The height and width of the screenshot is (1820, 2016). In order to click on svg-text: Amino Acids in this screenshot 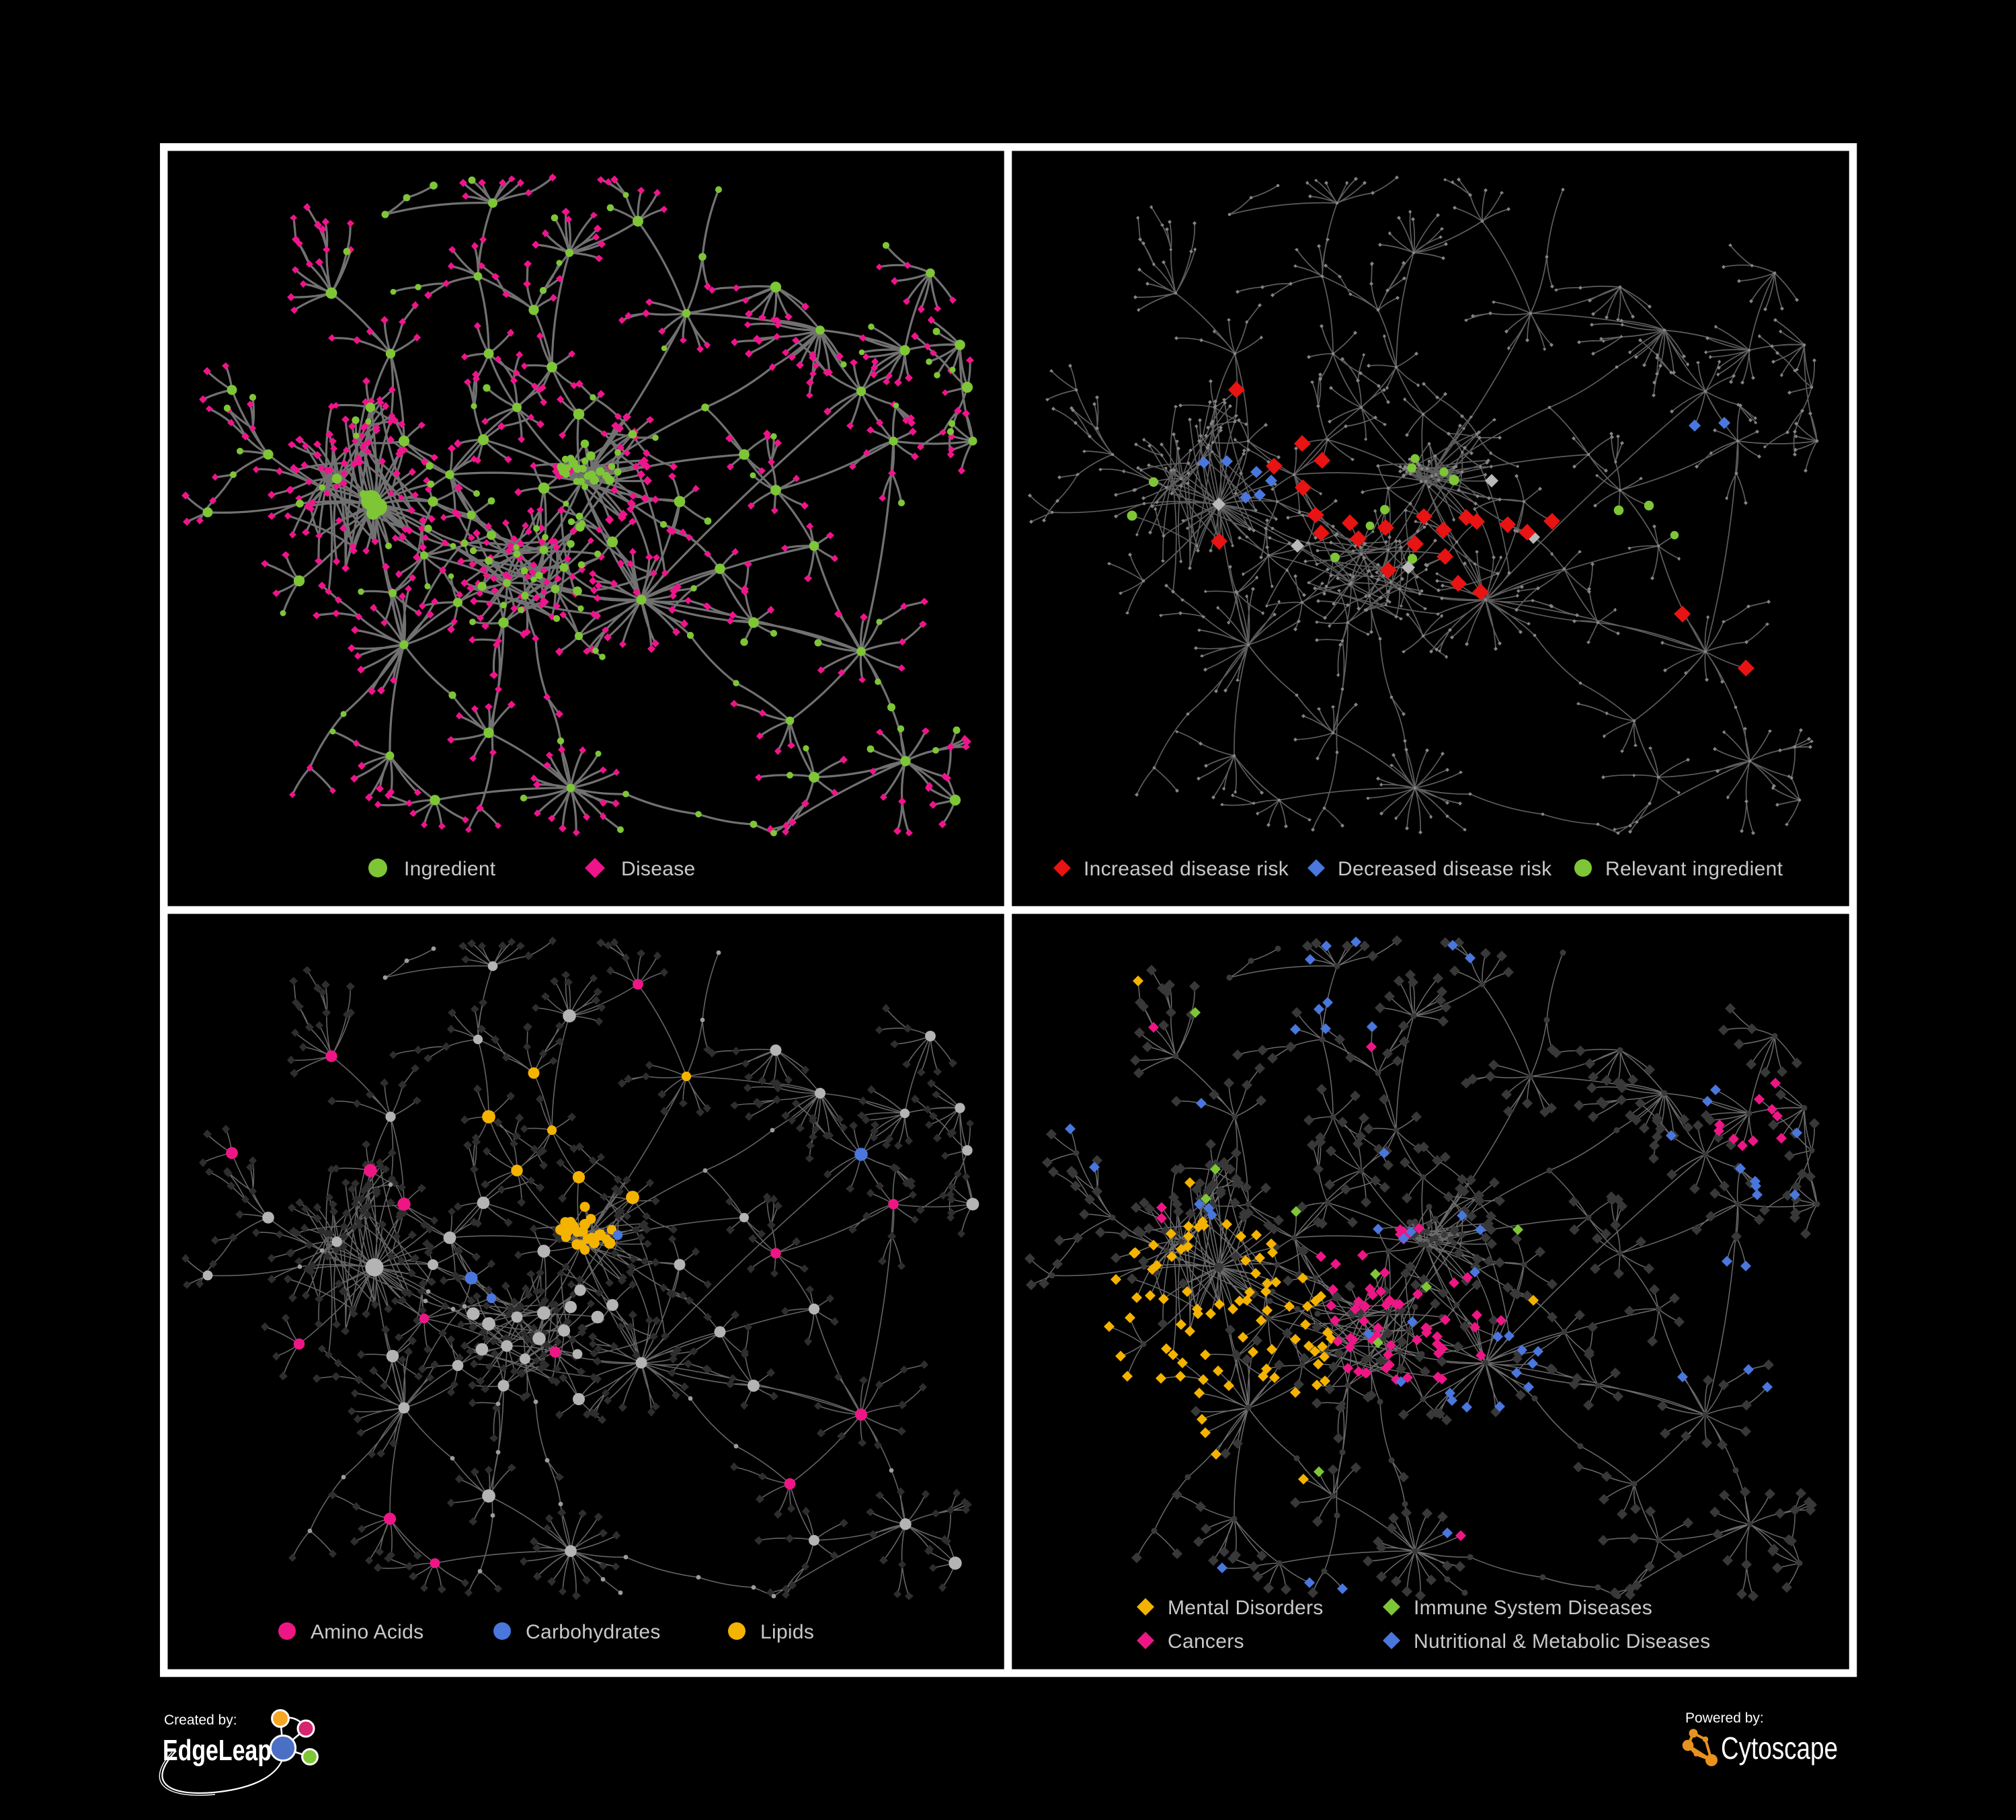, I will do `click(367, 1632)`.